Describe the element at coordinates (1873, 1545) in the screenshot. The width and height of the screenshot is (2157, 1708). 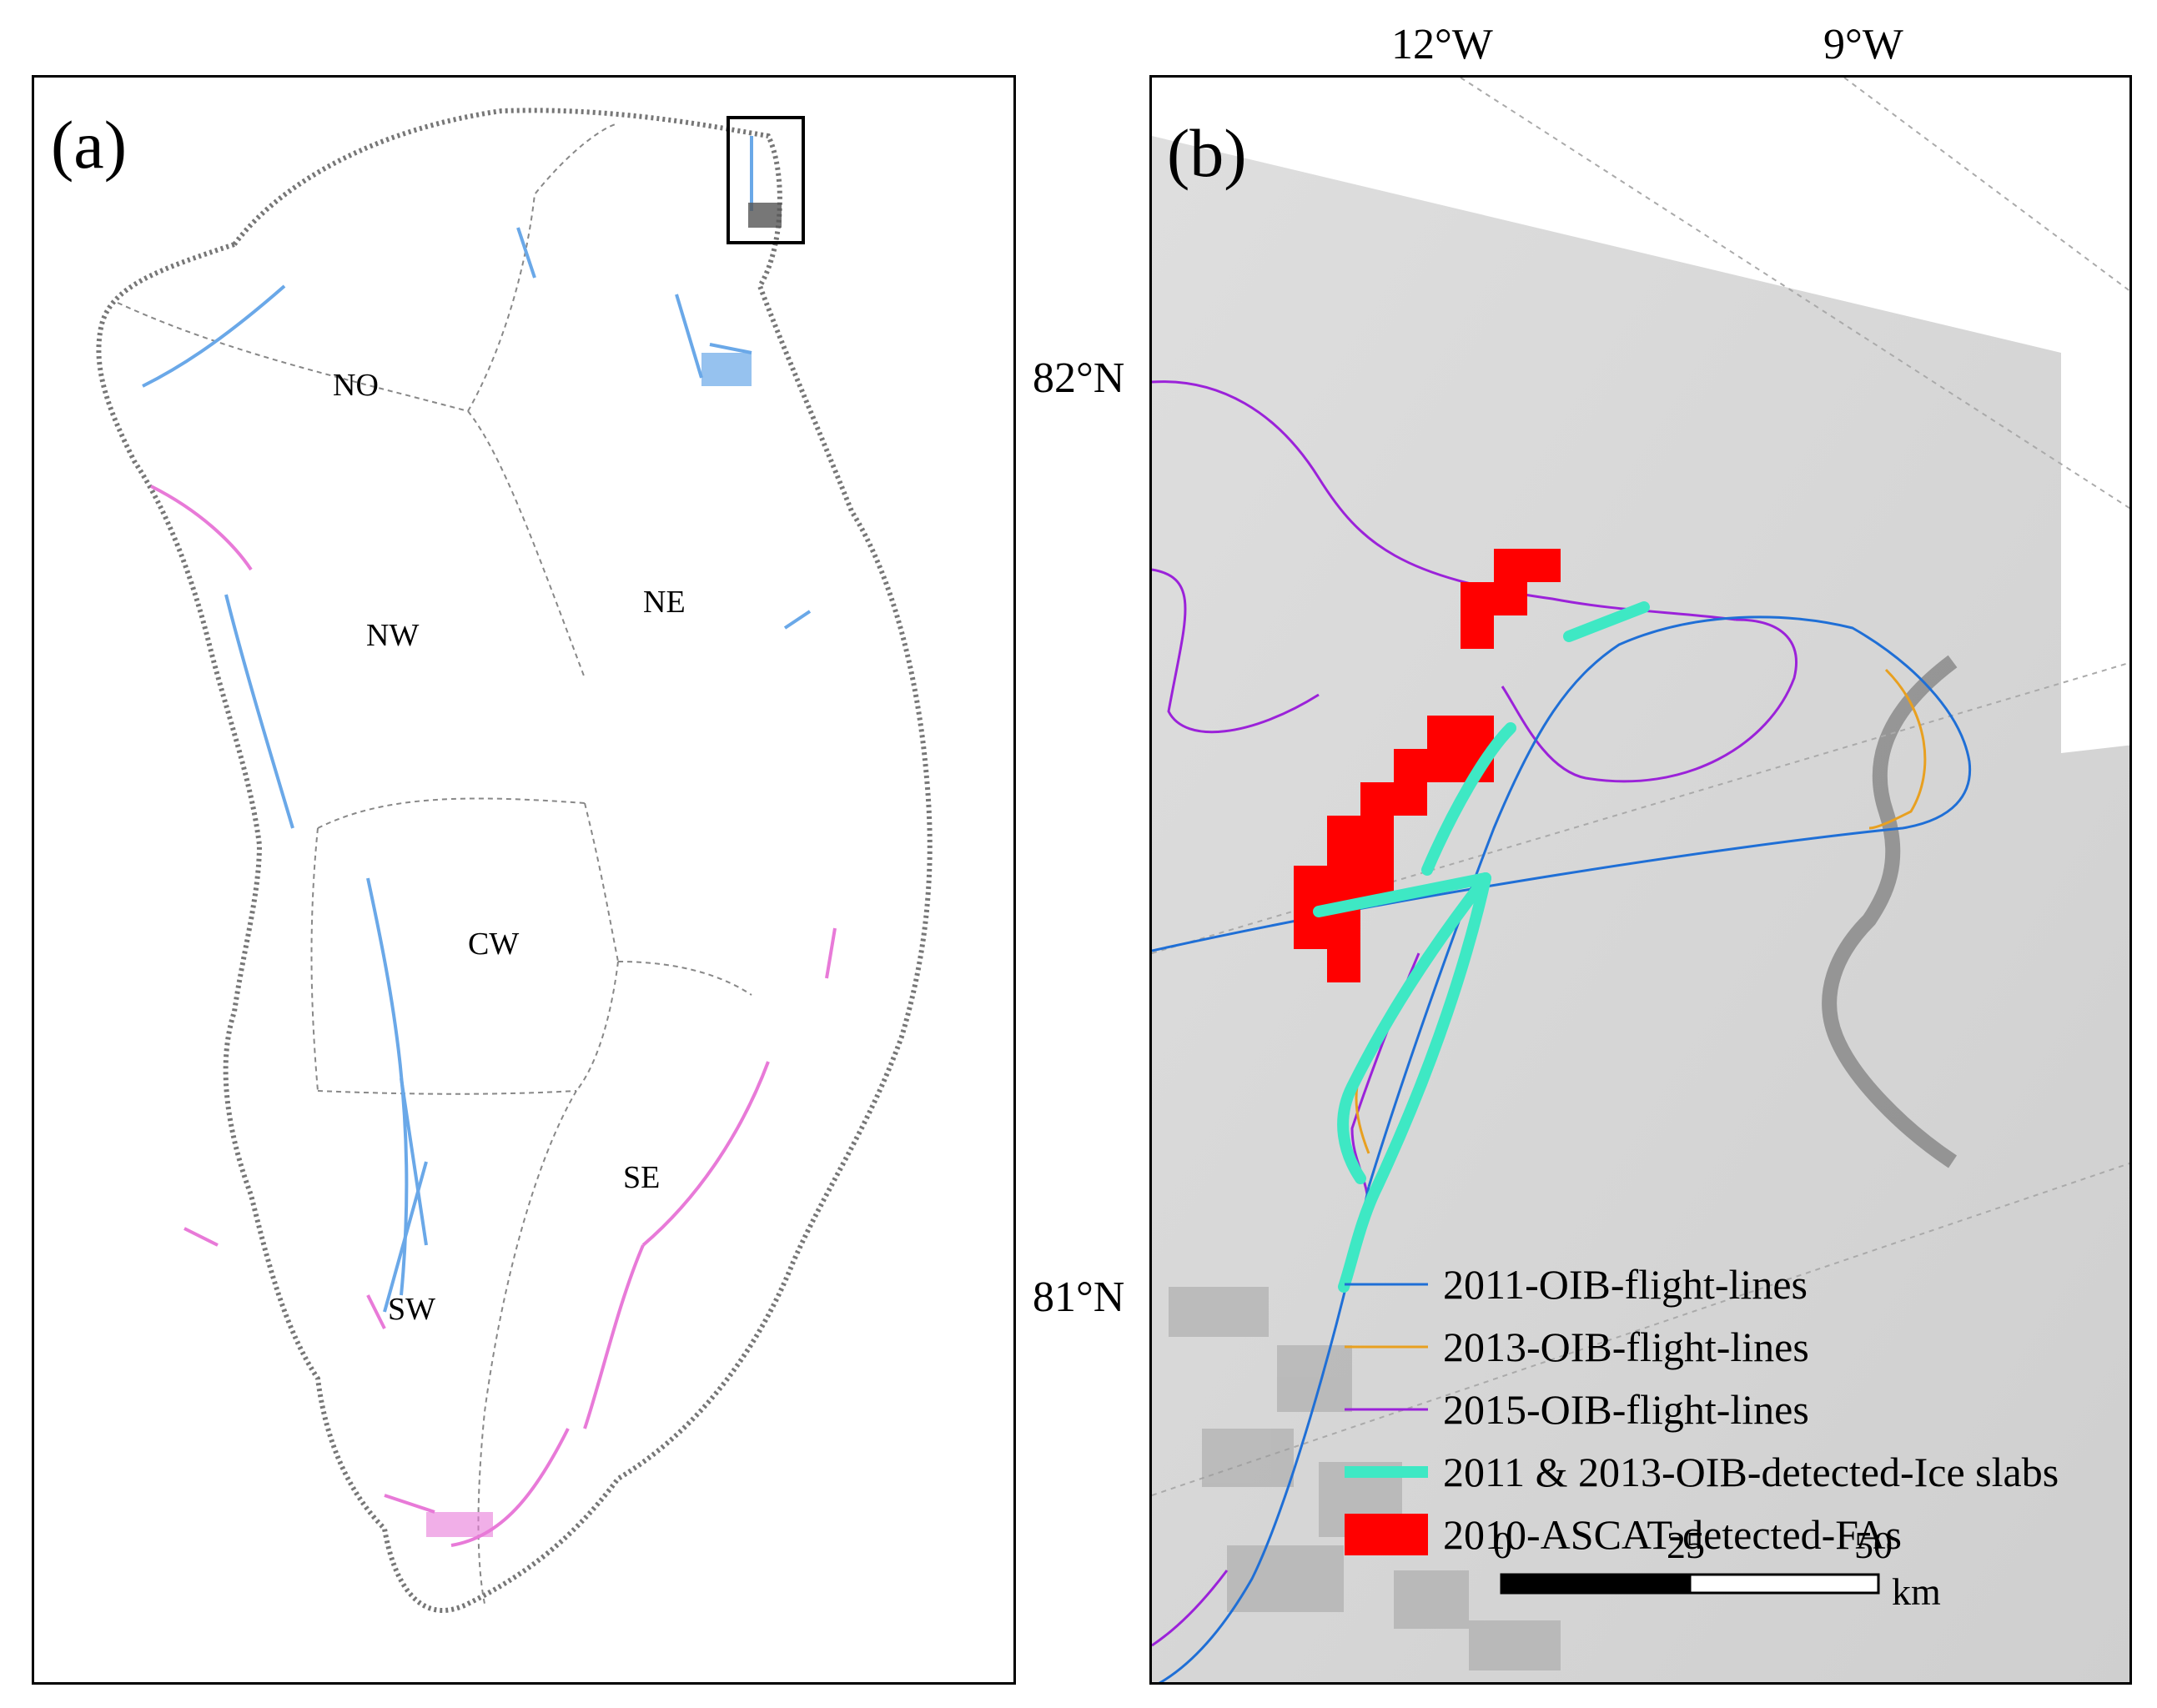
I see `scale-tick-50: 50` at that location.